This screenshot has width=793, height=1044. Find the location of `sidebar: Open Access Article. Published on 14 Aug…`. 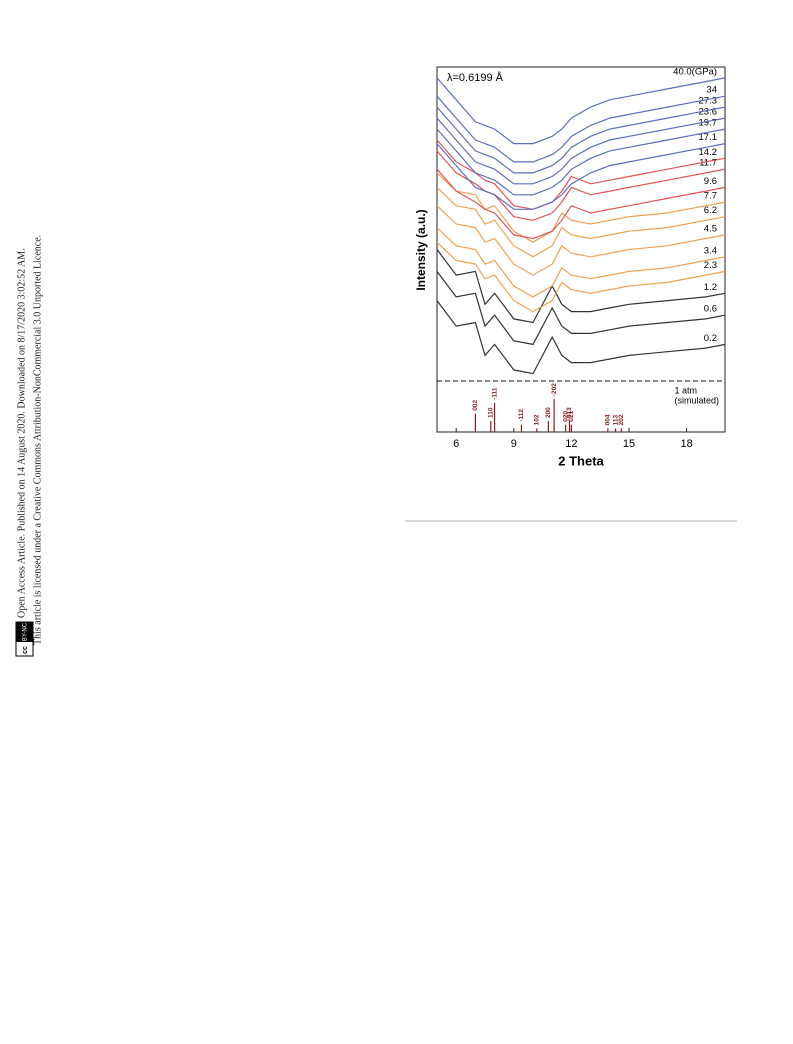

sidebar: Open Access Article. Published on 14 Aug… is located at coordinates (29, 446).